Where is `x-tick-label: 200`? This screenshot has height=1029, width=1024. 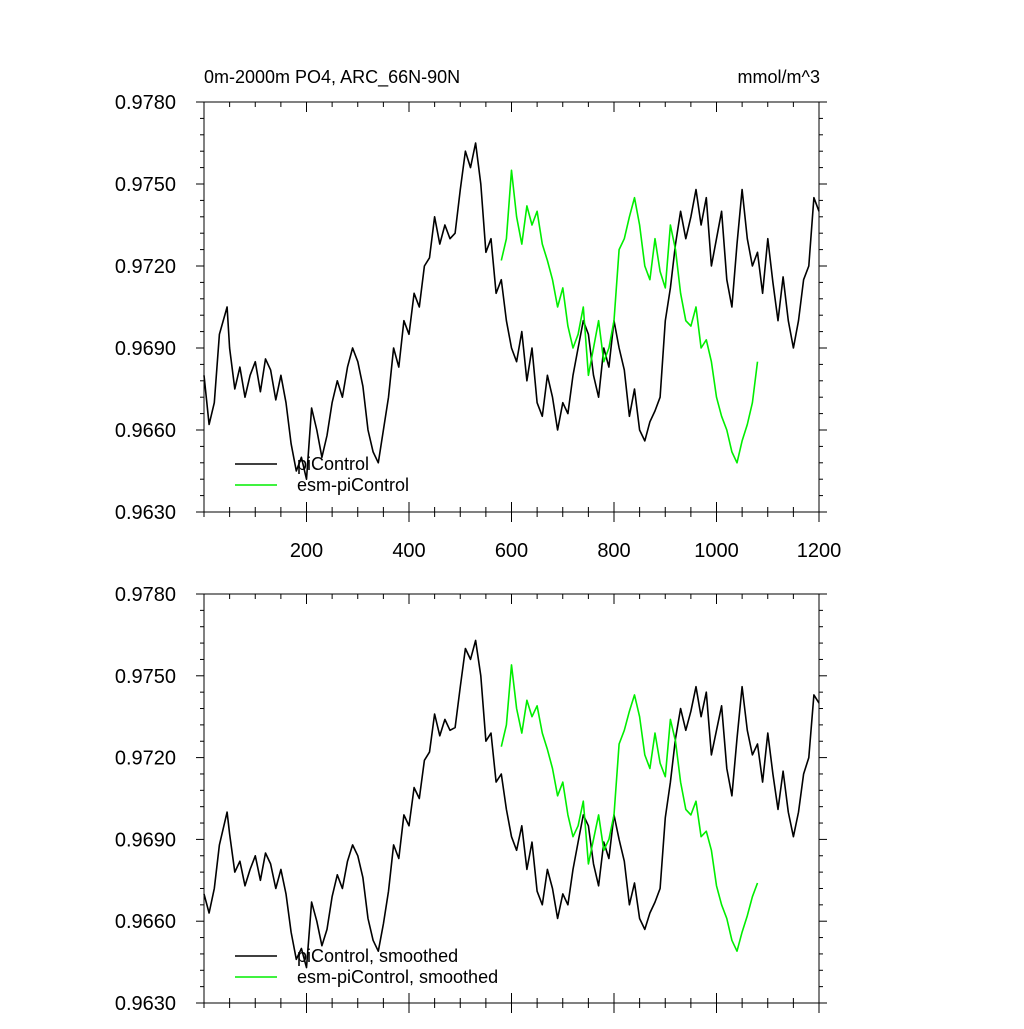 x-tick-label: 200 is located at coordinates (306, 551).